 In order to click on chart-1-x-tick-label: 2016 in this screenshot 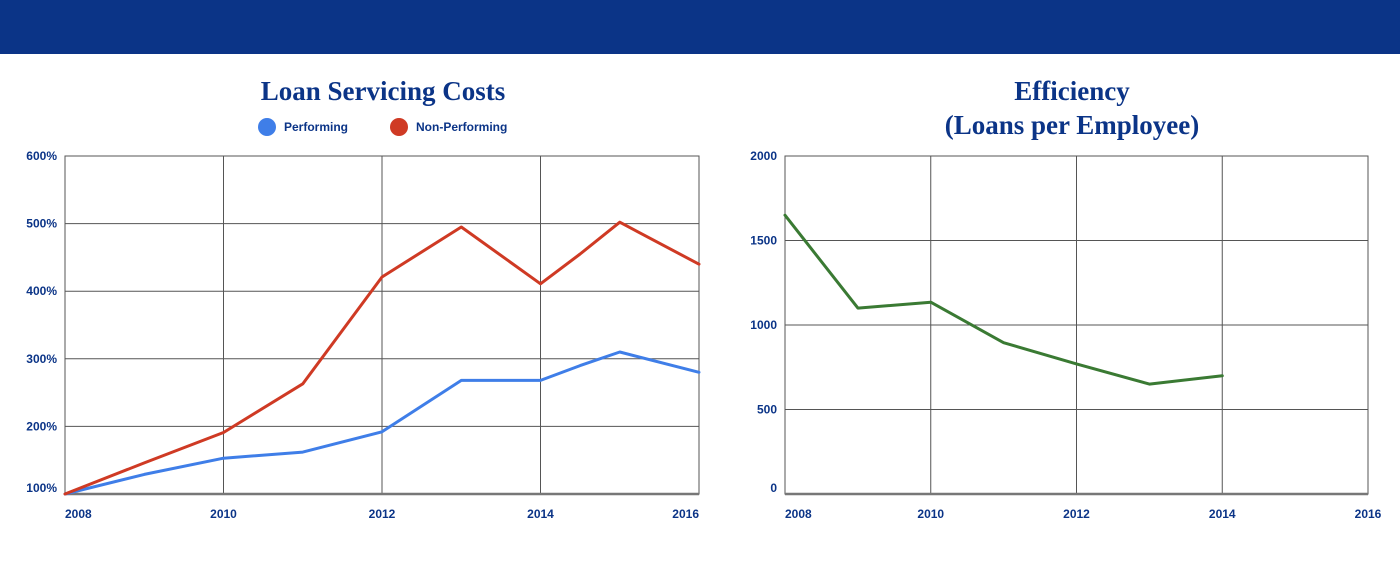, I will do `click(1368, 514)`.